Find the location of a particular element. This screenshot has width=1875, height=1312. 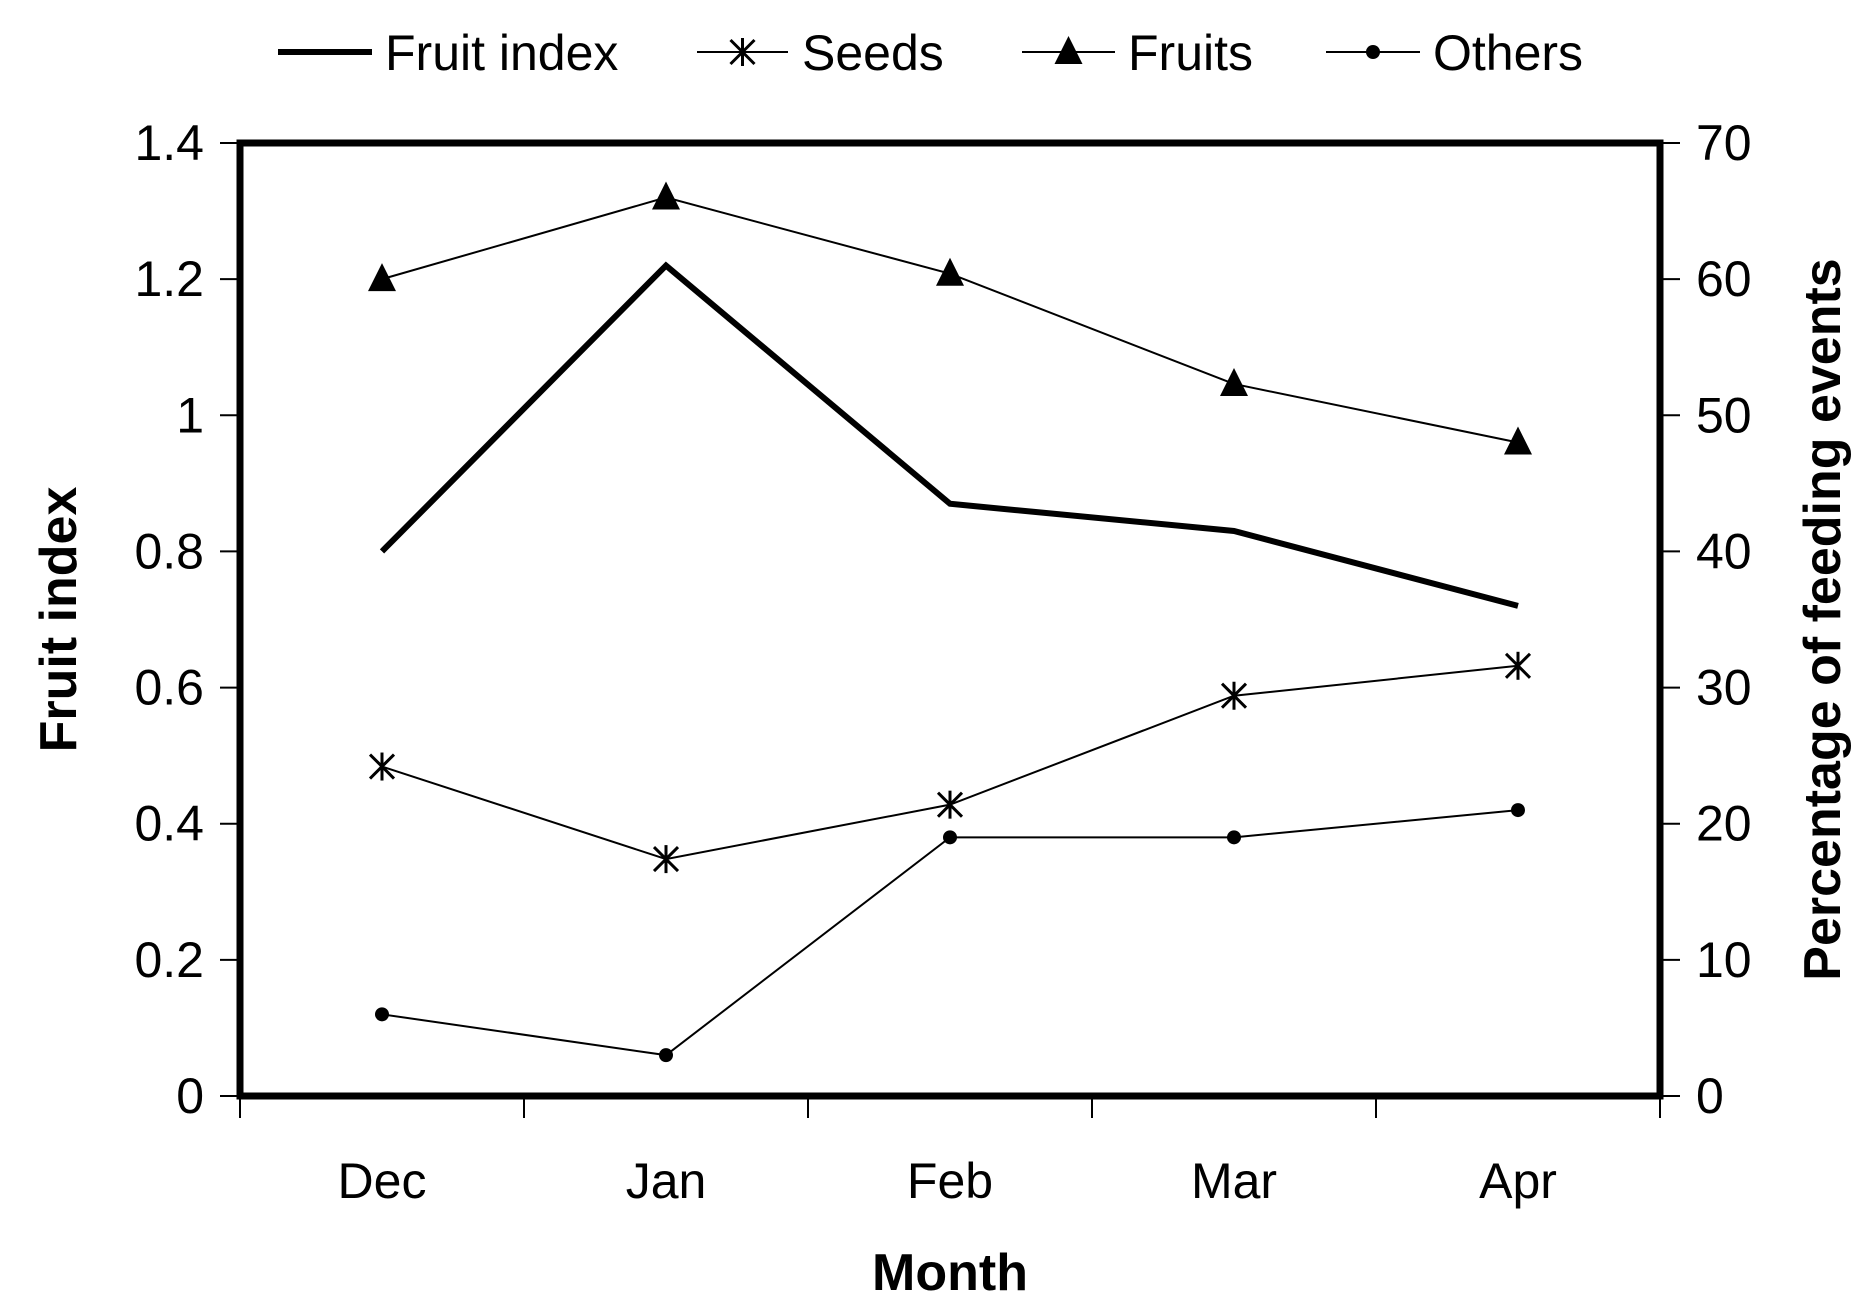

y-left-tick-label: 0.6 is located at coordinates (169, 688).